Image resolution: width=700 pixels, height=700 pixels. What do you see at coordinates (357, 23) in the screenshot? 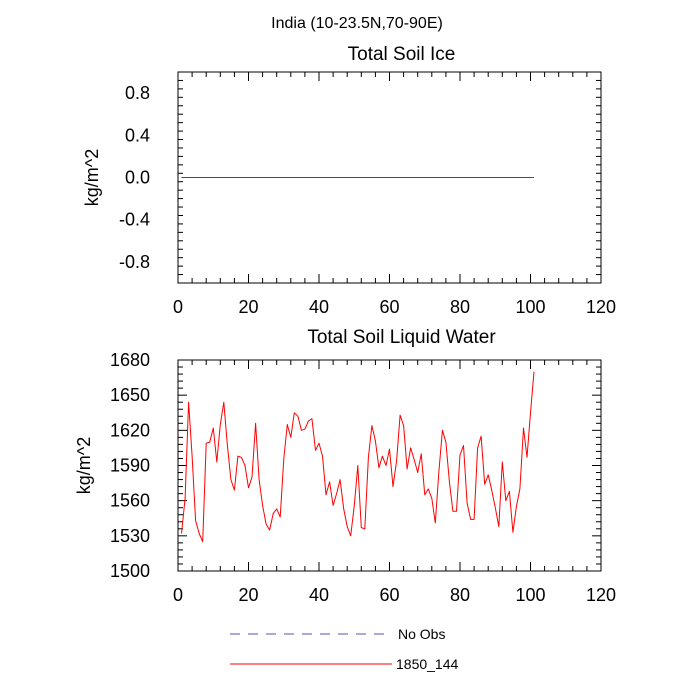
I see `figure-suptitle: India (10-23.5N,70-90E)` at bounding box center [357, 23].